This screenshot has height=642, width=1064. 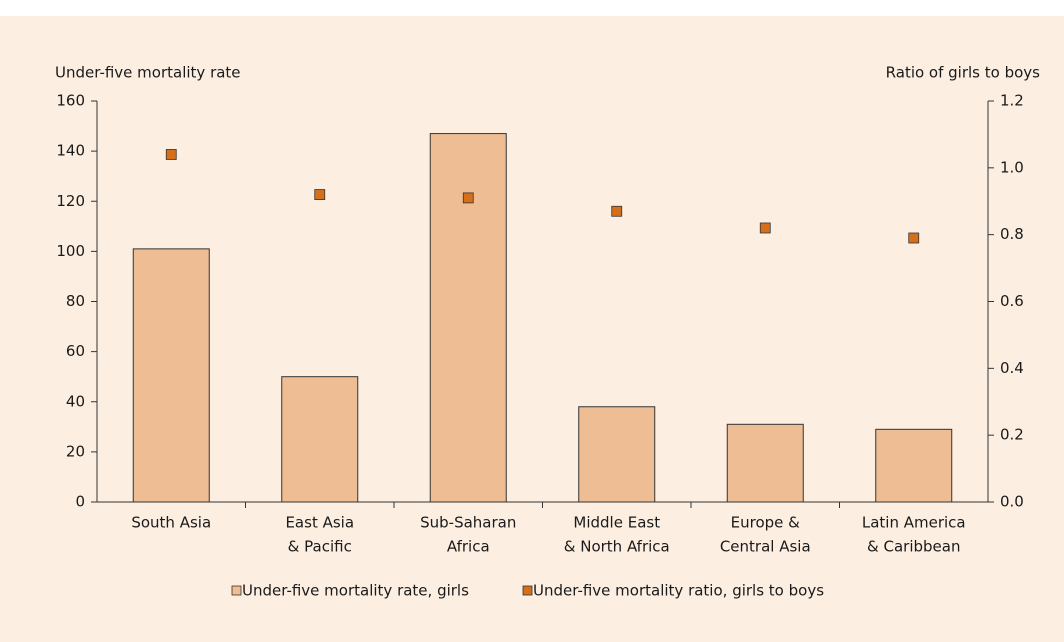 I want to click on x-tick-label: & North Africa, so click(x=617, y=547).